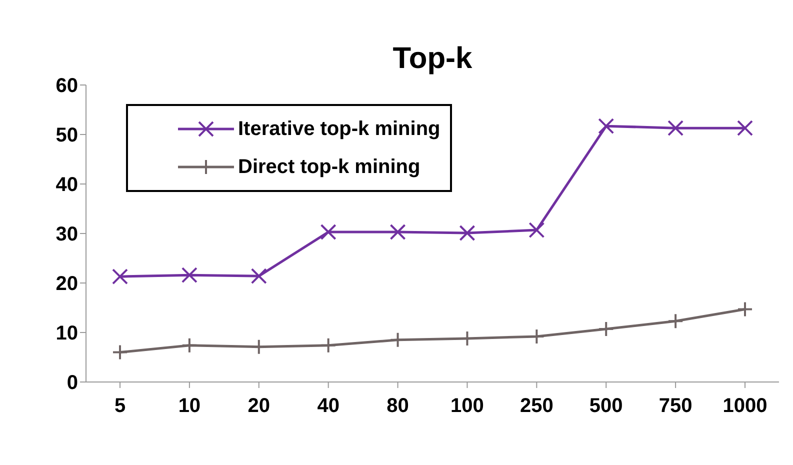 Image resolution: width=793 pixels, height=465 pixels. What do you see at coordinates (67, 284) in the screenshot?
I see `y-tick-label: 20` at bounding box center [67, 284].